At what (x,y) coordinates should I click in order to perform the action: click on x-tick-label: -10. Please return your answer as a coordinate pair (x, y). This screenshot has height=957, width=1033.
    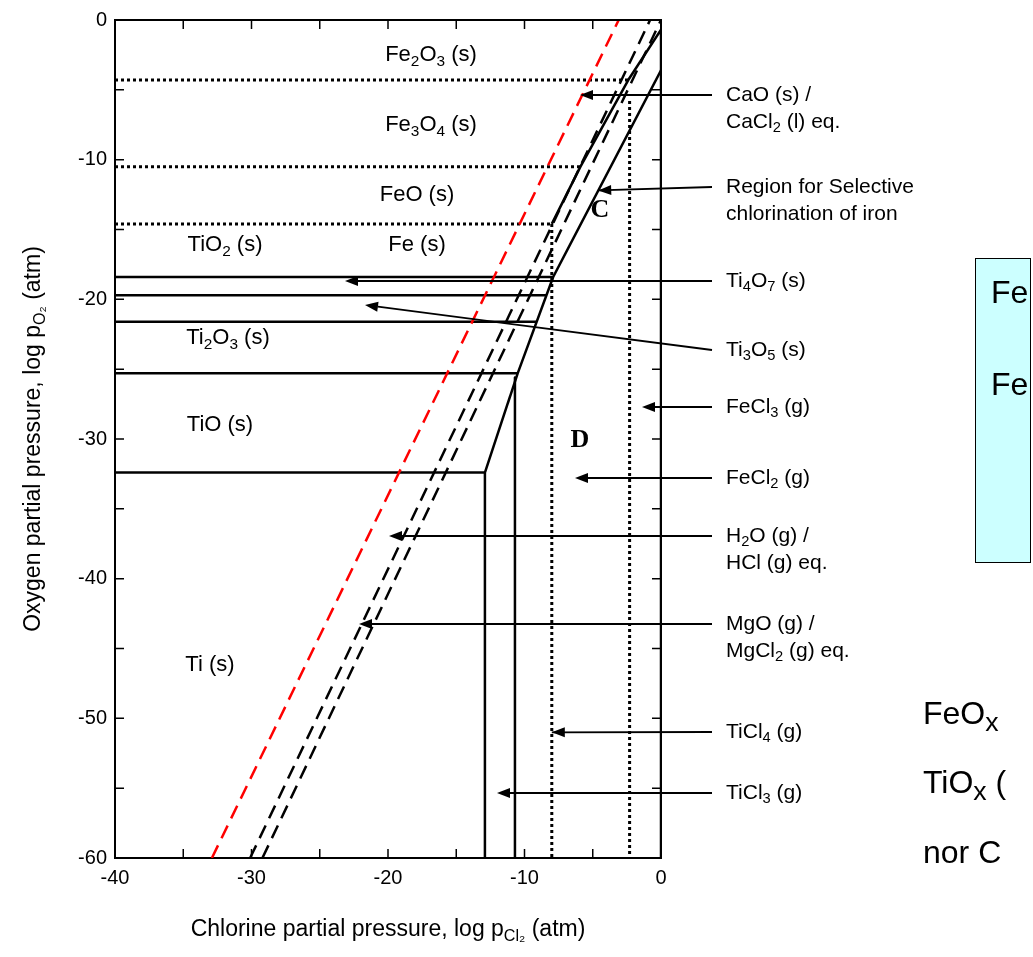
    Looking at the image, I should click on (524, 876).